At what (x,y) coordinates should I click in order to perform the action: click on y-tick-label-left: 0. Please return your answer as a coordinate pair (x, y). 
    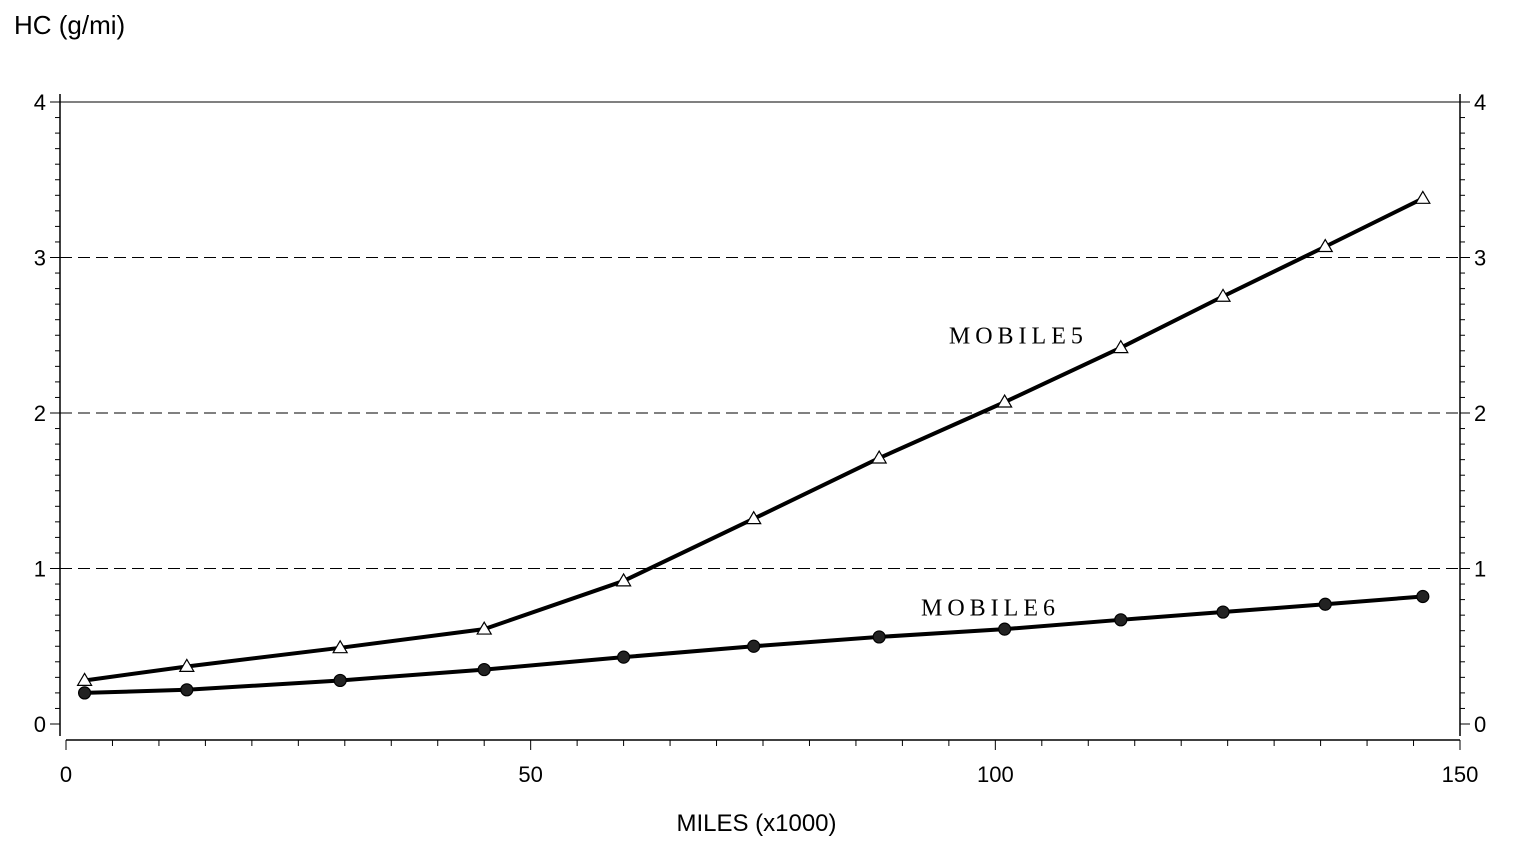
    Looking at the image, I should click on (40, 724).